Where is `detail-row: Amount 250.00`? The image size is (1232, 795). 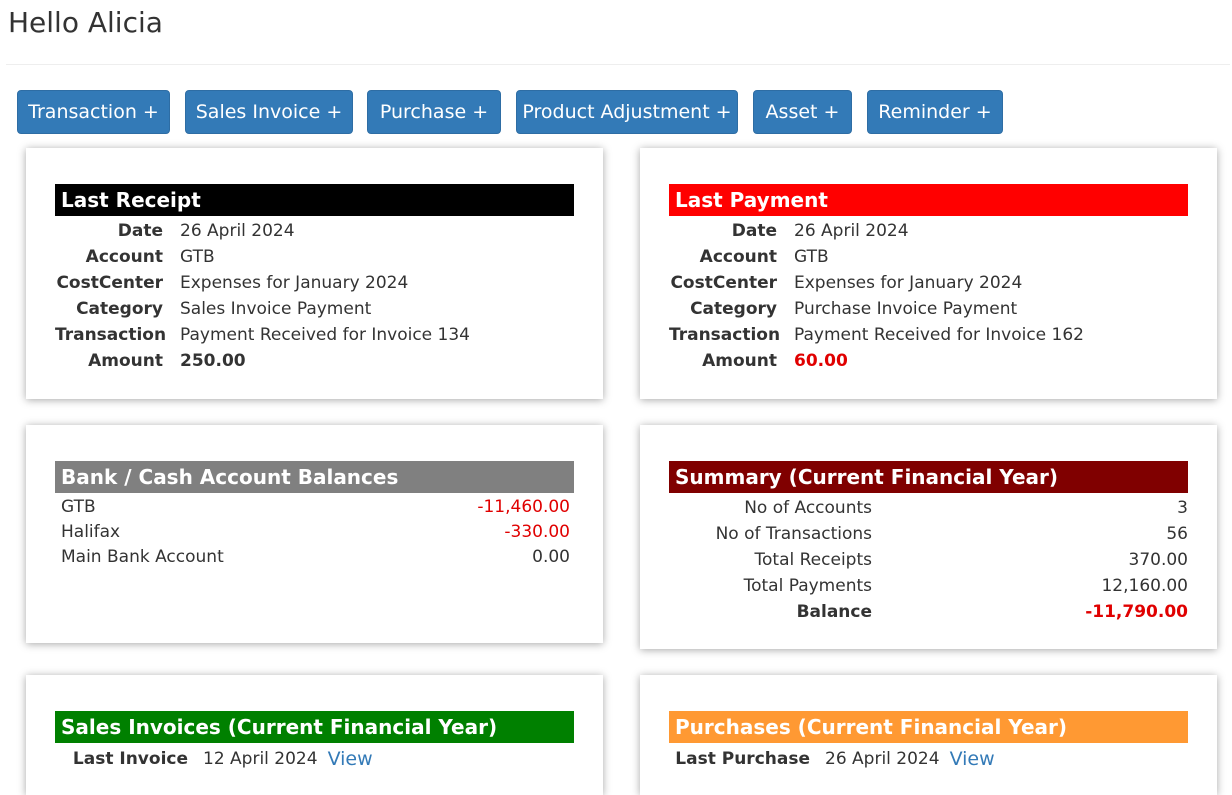 detail-row: Amount 250.00 is located at coordinates (314, 361).